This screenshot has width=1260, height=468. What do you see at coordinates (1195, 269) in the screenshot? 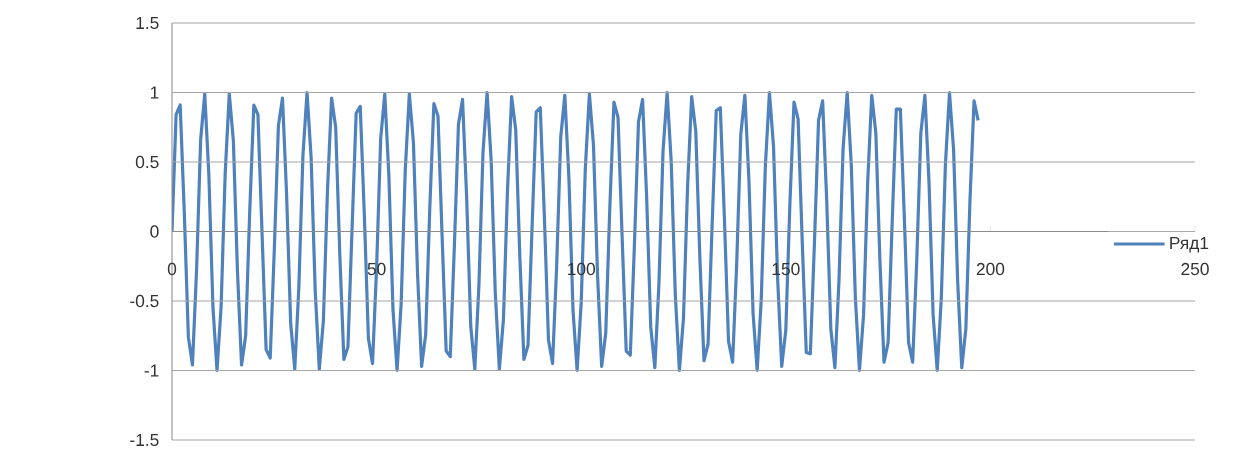
I see `x-tick-label: 250` at bounding box center [1195, 269].